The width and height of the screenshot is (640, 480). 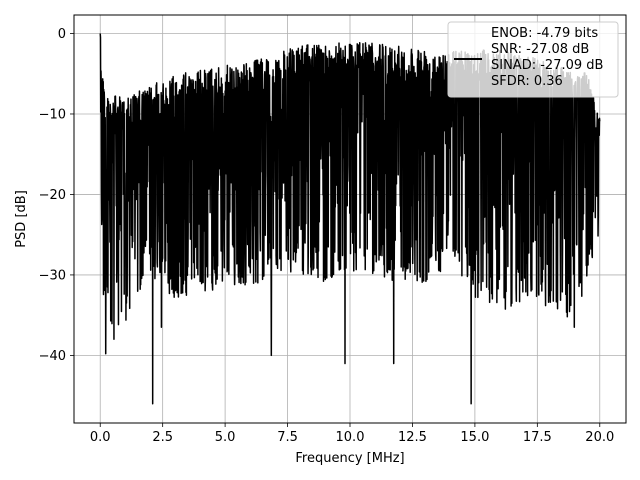 I want to click on legend-sfdr: SFDR: 0.36, so click(x=527, y=81).